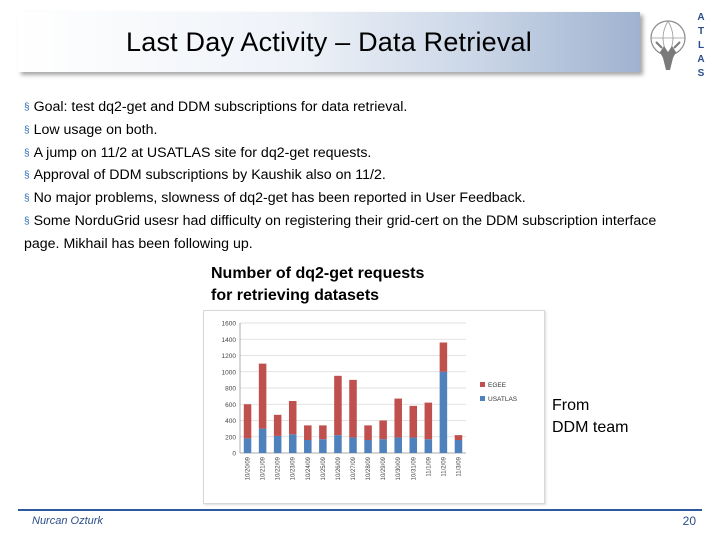  What do you see at coordinates (429, 466) in the screenshot?
I see `x-tick-label: 11/1/09` at bounding box center [429, 466].